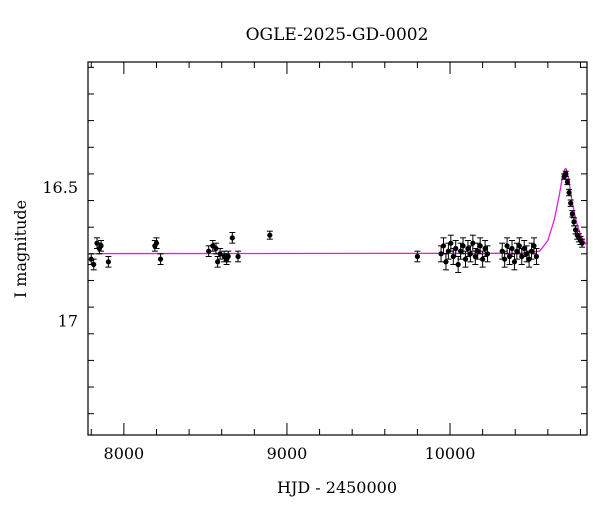 The image size is (600, 512). I want to click on x-tick-label: 8000, so click(124, 453).